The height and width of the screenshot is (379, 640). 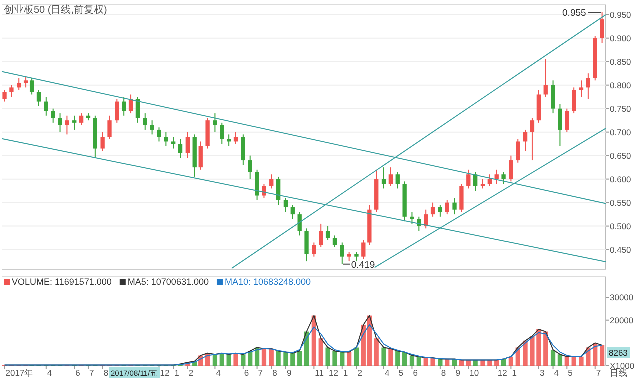 I want to click on y-tick-label: 0.650, so click(x=621, y=155).